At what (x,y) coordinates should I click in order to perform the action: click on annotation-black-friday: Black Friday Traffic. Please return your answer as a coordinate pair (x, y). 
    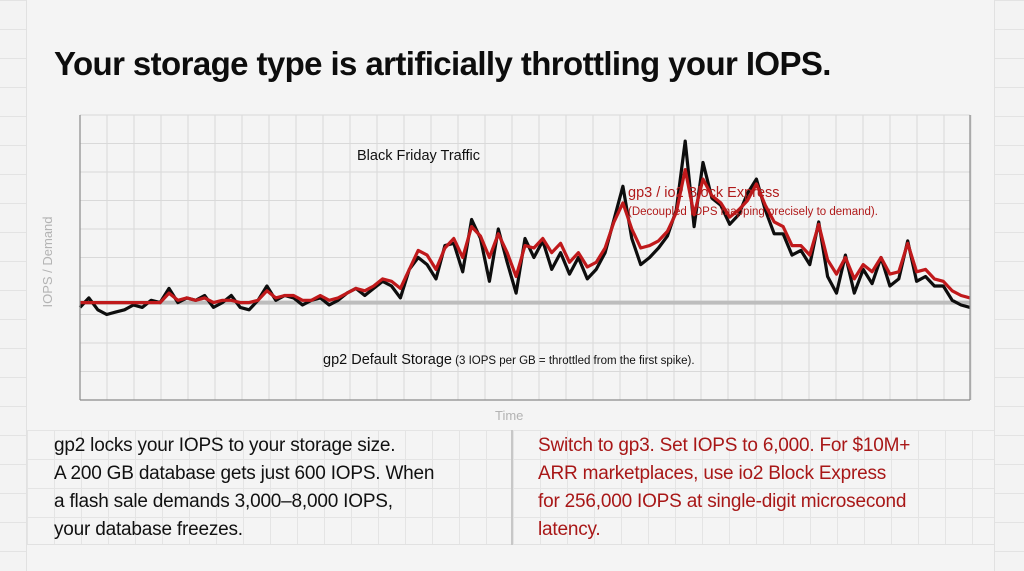
    Looking at the image, I should click on (419, 156).